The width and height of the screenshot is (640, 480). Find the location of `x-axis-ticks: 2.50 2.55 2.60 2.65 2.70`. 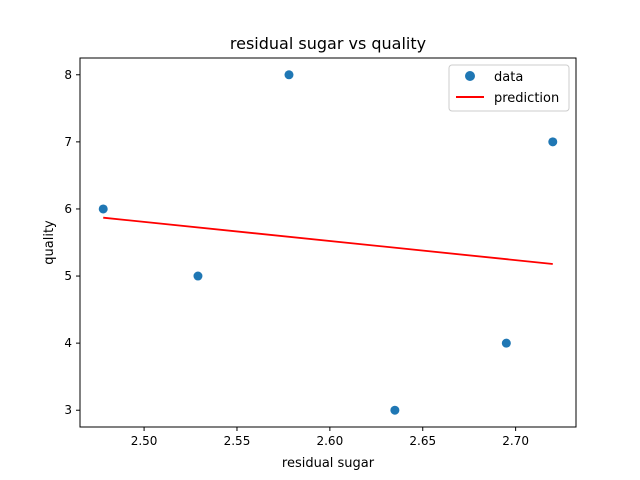

x-axis-ticks: 2.50 2.55 2.60 2.65 2.70 is located at coordinates (330, 437).